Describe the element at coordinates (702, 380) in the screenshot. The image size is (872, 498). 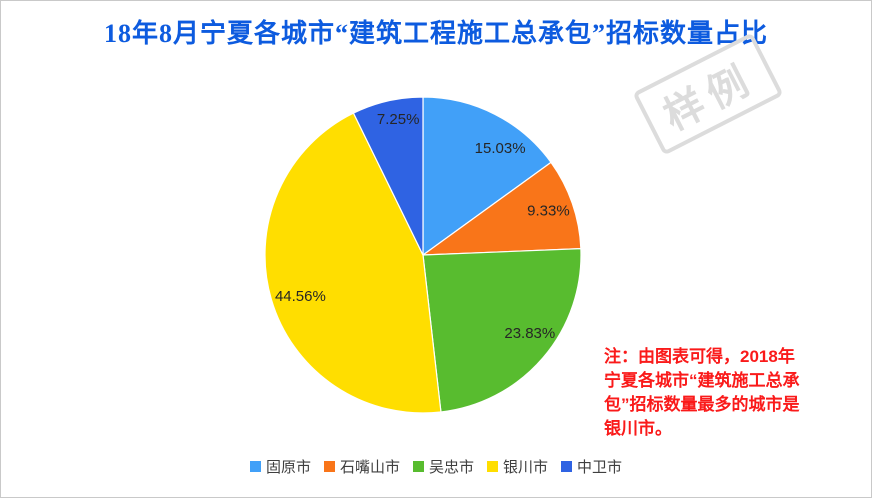
I see `note-line-1: 宁夏各城市“建筑施工总承` at that location.